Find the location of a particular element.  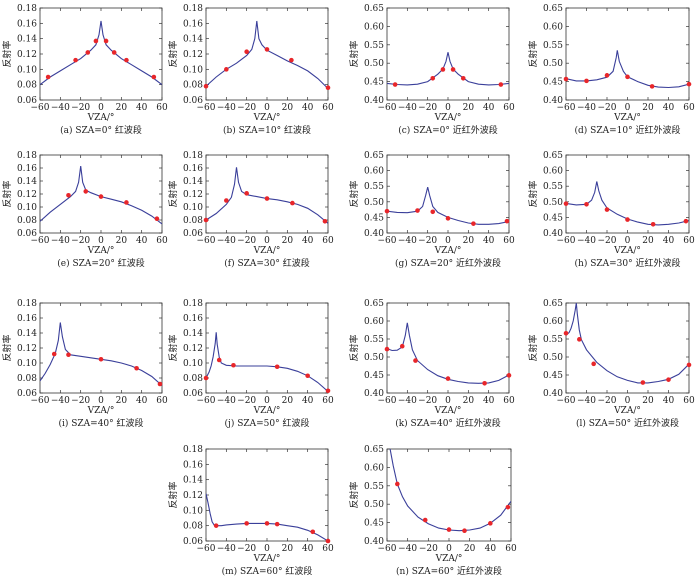

panel-caption: (b) SZA=10° 红波段 is located at coordinates (267, 130).